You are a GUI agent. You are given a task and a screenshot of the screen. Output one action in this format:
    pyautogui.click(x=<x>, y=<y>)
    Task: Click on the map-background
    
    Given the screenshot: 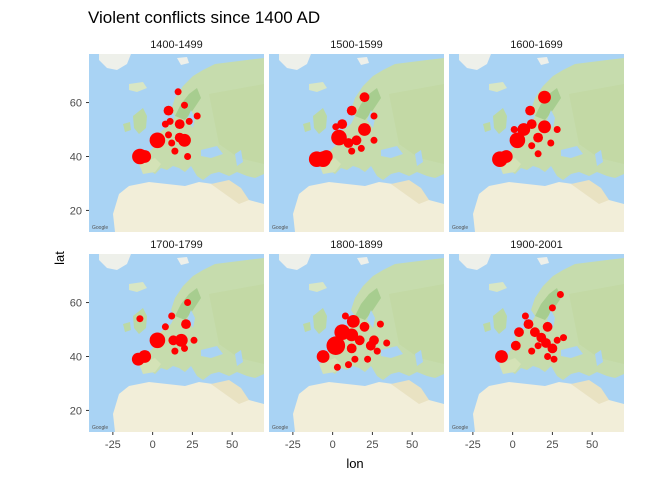 What is the action you would take?
    pyautogui.click(x=536, y=143)
    